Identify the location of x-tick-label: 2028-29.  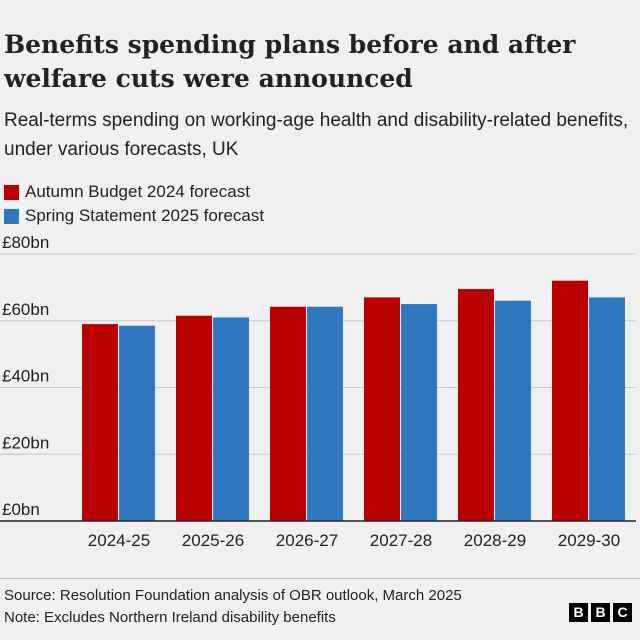
(495, 540).